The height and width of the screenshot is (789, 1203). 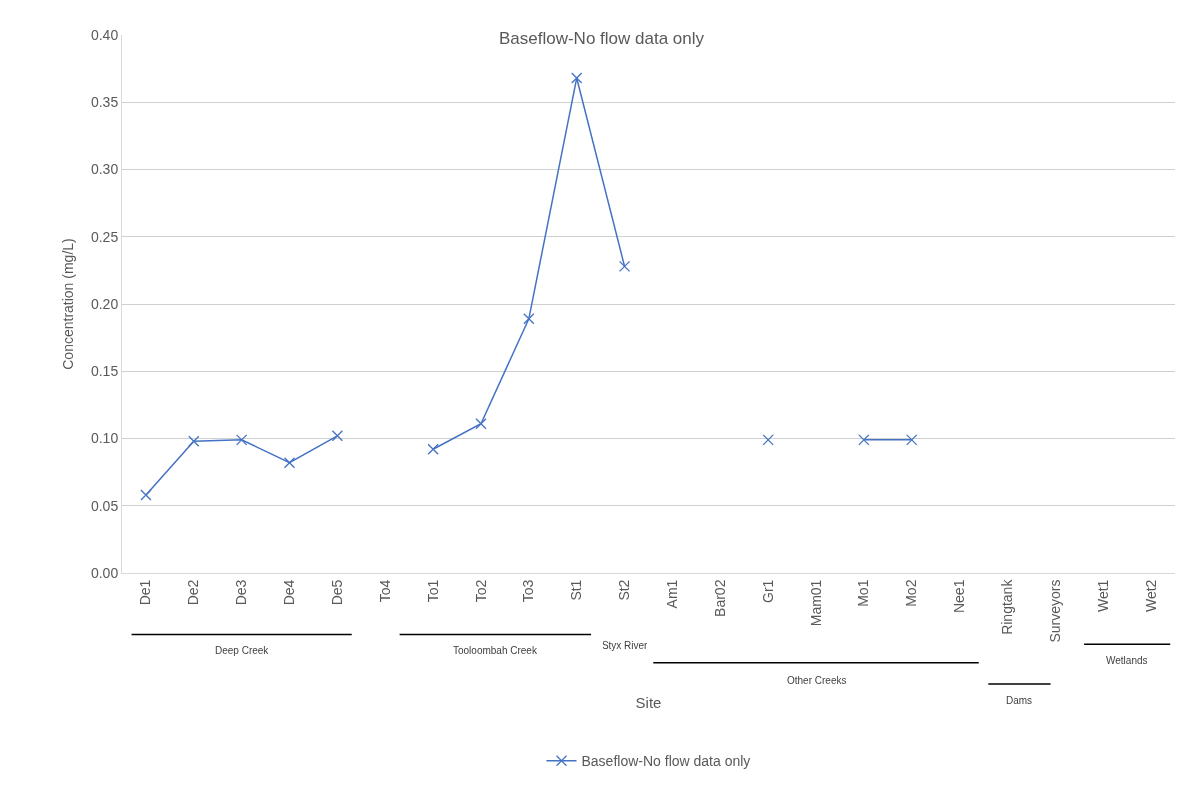 What do you see at coordinates (289, 592) in the screenshot?
I see `x-tick-label: De4` at bounding box center [289, 592].